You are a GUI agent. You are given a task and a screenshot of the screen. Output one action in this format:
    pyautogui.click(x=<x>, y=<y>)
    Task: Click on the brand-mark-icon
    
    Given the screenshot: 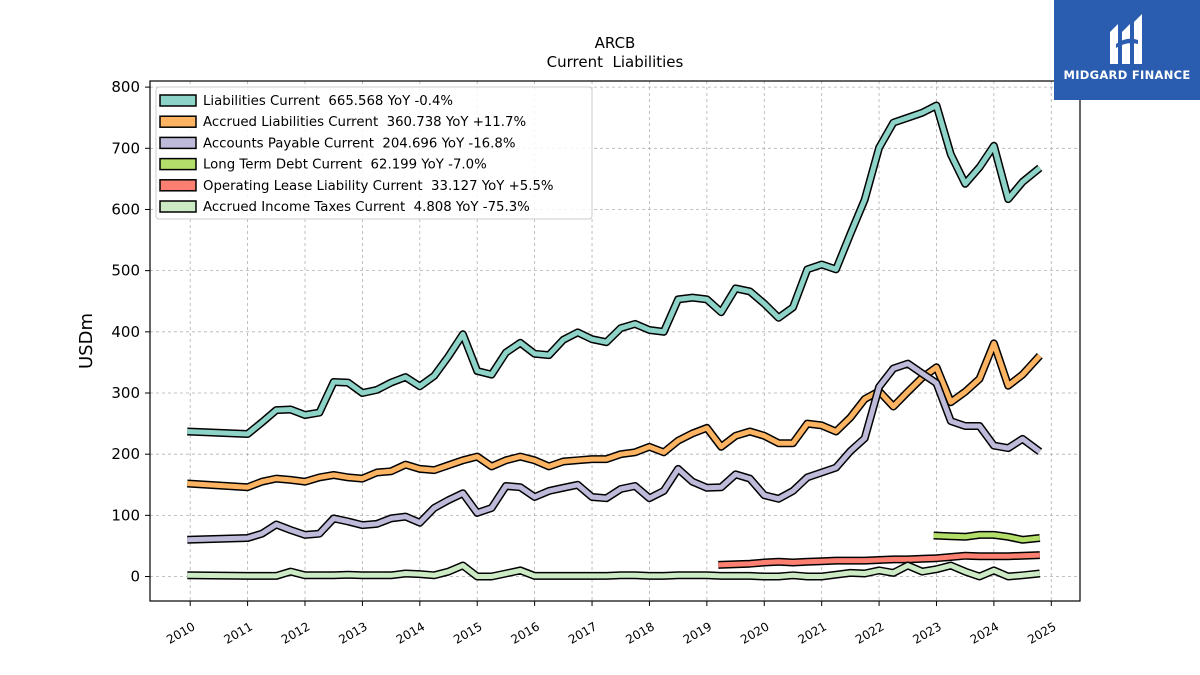 What is the action you would take?
    pyautogui.click(x=1126, y=39)
    